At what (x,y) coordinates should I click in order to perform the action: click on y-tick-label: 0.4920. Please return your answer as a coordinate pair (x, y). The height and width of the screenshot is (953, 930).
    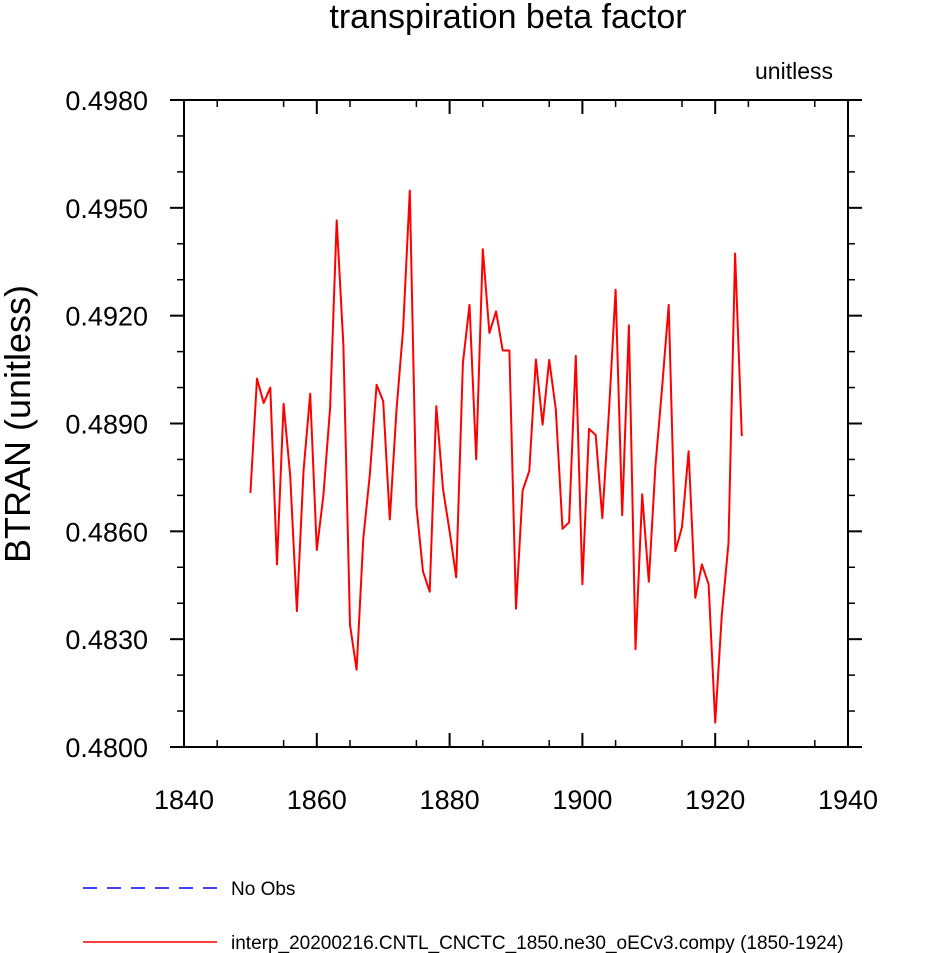
    Looking at the image, I should click on (106, 317).